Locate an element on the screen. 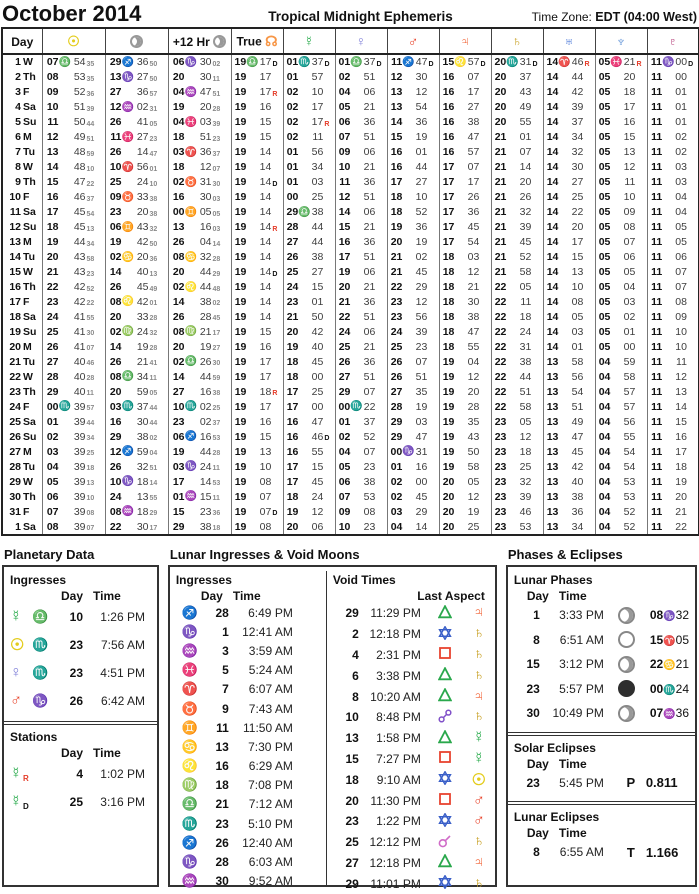  degrees-value: 04 is located at coordinates (604, 466).